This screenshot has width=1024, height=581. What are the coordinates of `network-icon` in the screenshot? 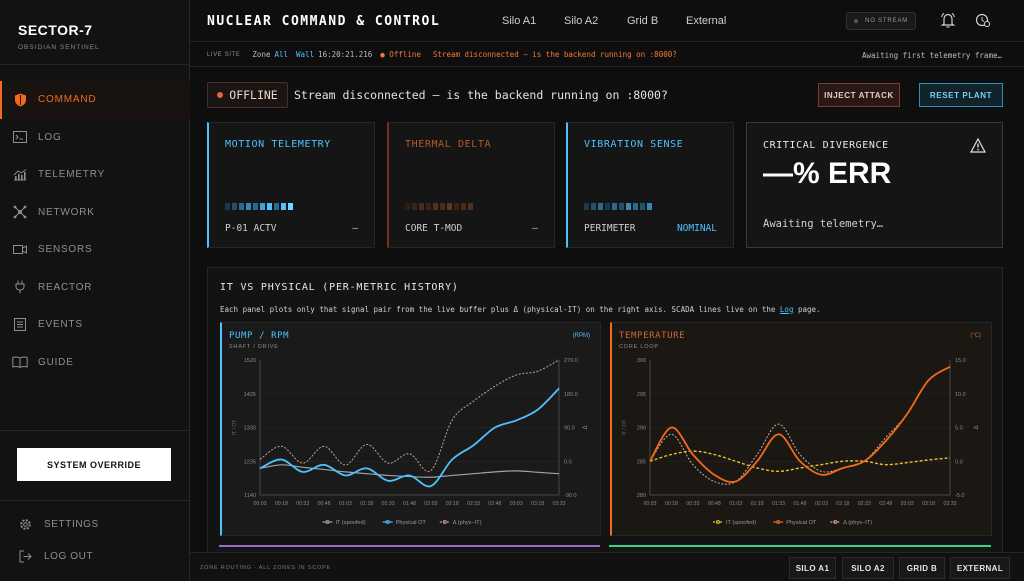 It's located at (20, 212).